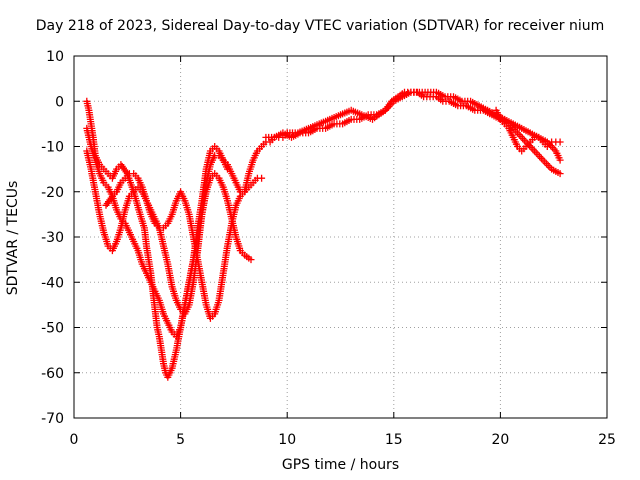  Describe the element at coordinates (52, 148) in the screenshot. I see `y-tick-label: -10` at that location.